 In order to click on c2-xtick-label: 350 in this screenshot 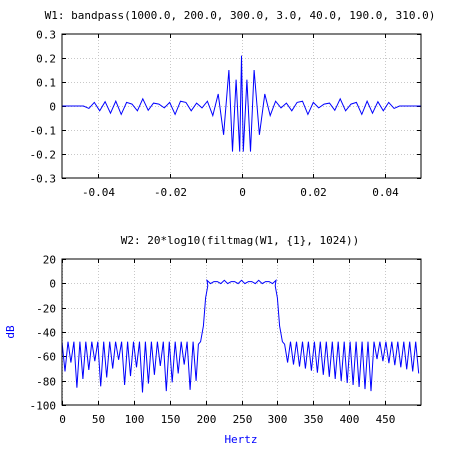, I will do `click(314, 419)`.